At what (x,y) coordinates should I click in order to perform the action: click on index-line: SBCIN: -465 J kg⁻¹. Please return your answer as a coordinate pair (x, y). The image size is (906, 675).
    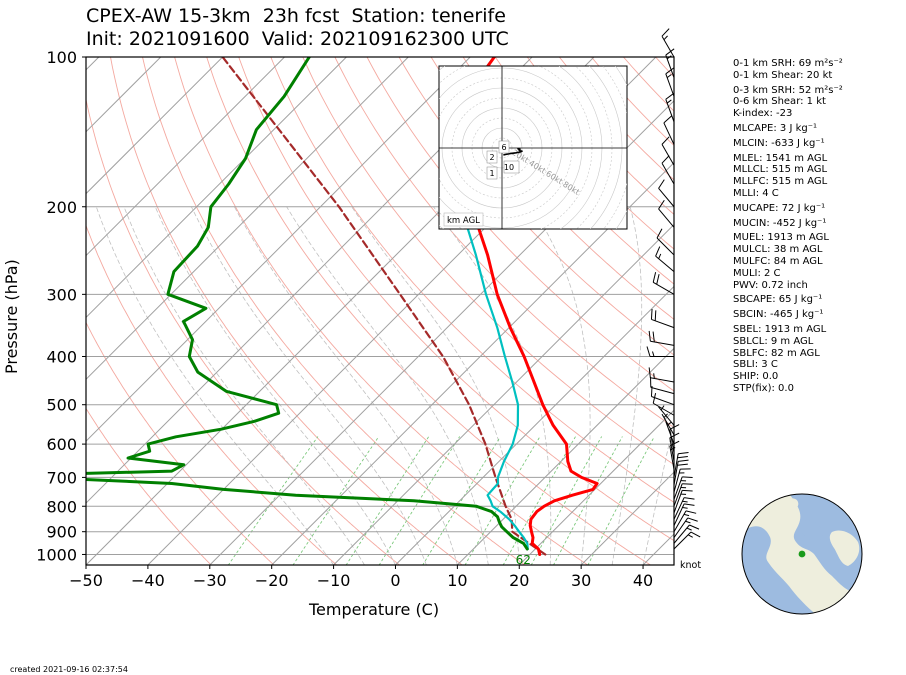
    Looking at the image, I should click on (778, 315).